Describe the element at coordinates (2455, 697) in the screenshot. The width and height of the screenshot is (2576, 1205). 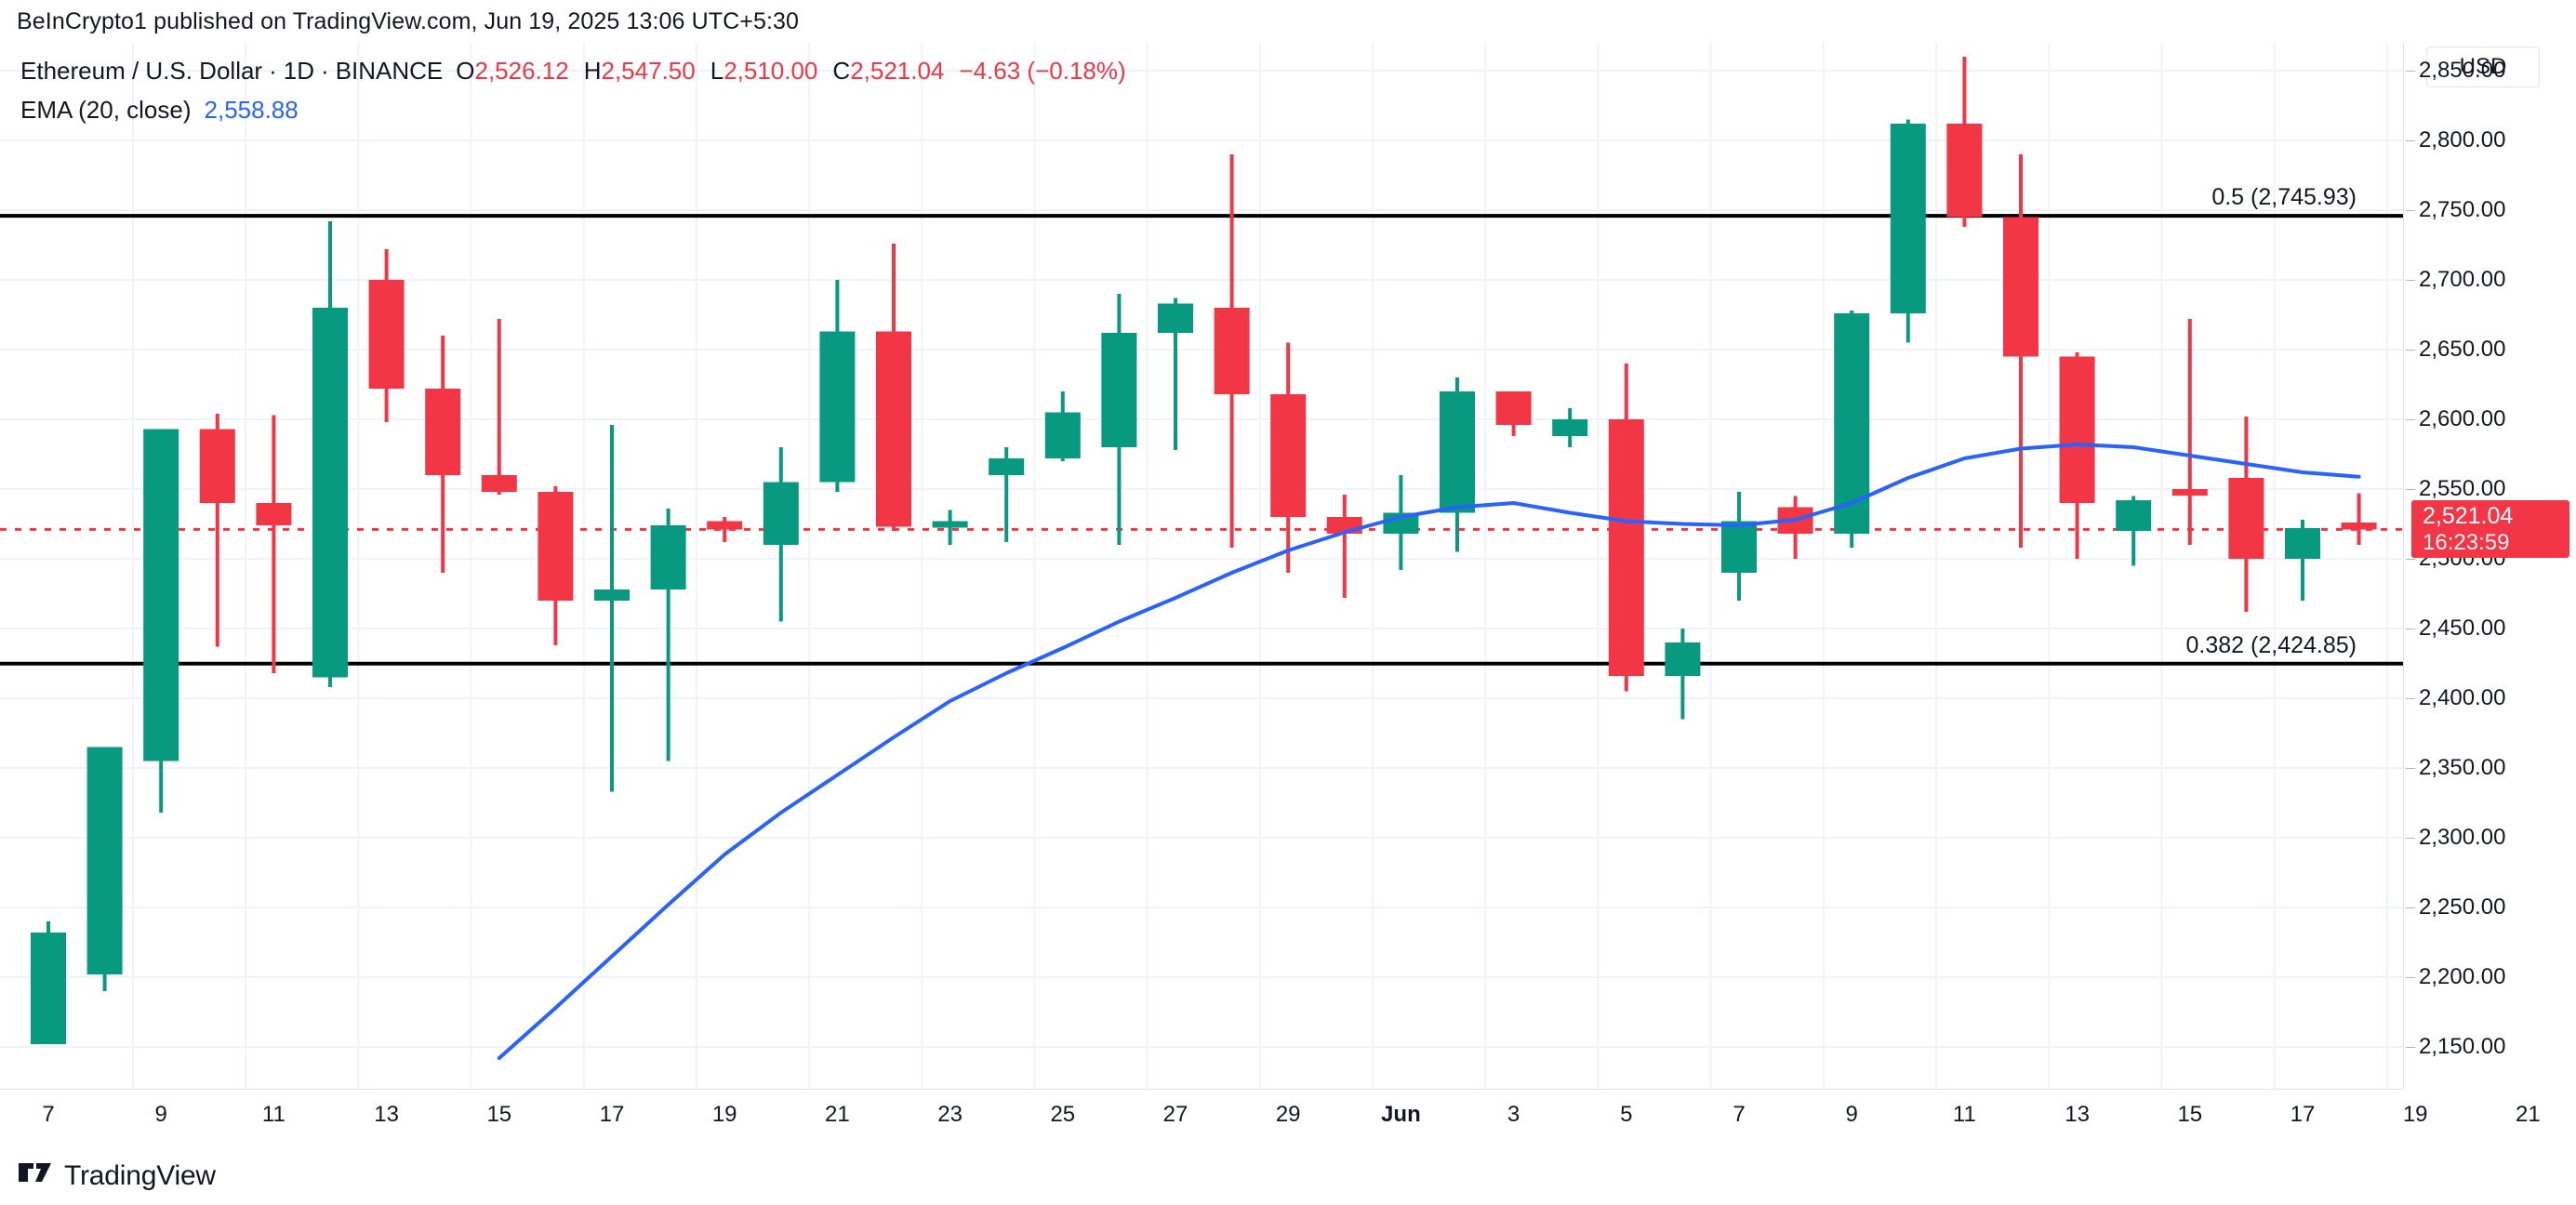
I see `price-tick: 2,400.00` at that location.